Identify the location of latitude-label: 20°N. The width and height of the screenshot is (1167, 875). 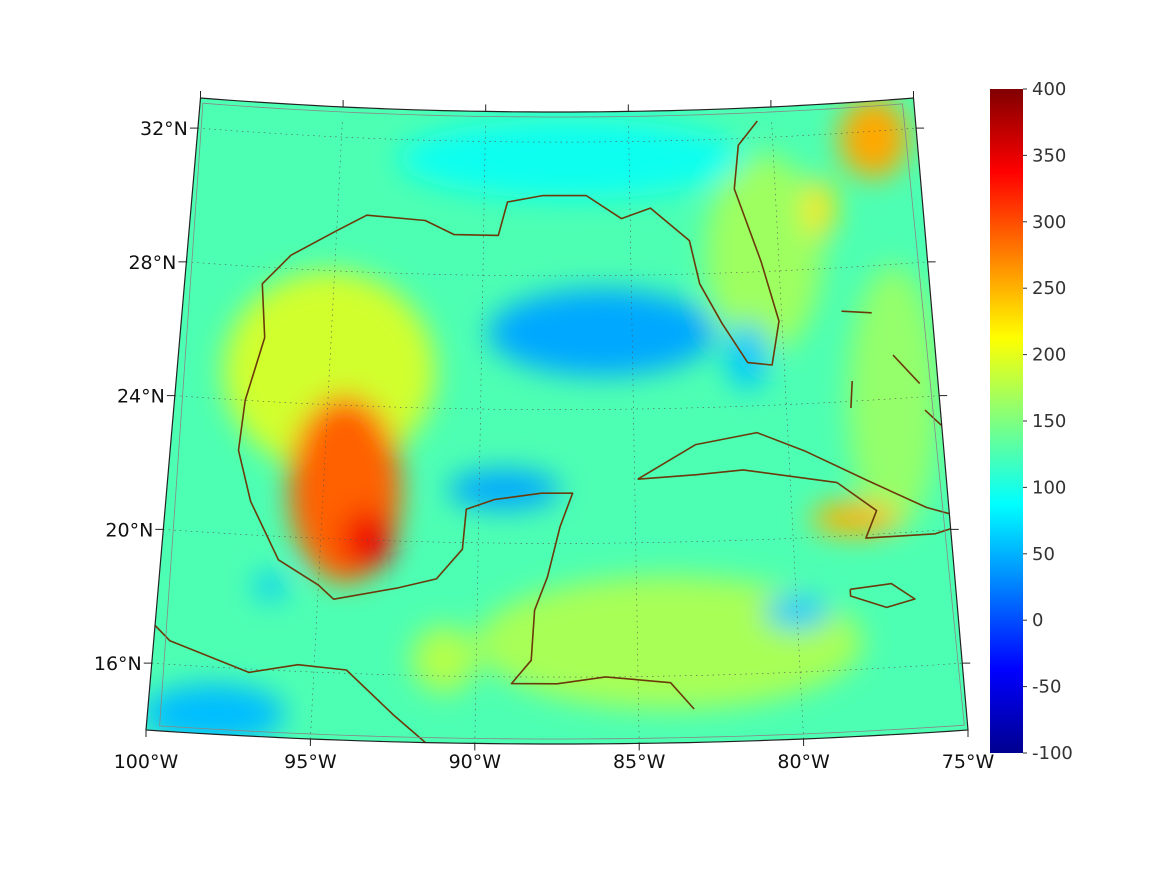
(129, 530).